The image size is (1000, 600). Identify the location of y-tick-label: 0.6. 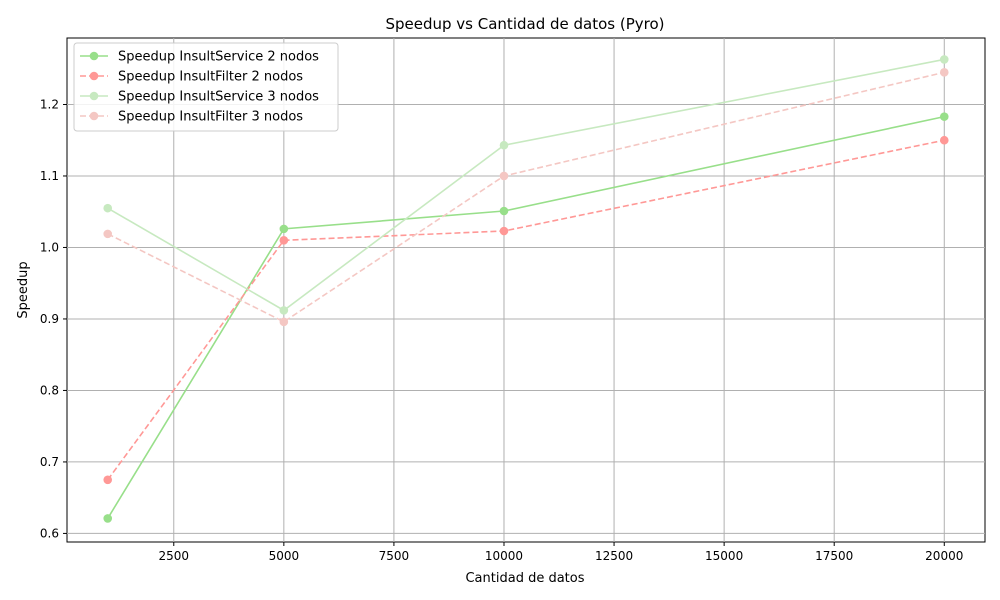
(49, 533).